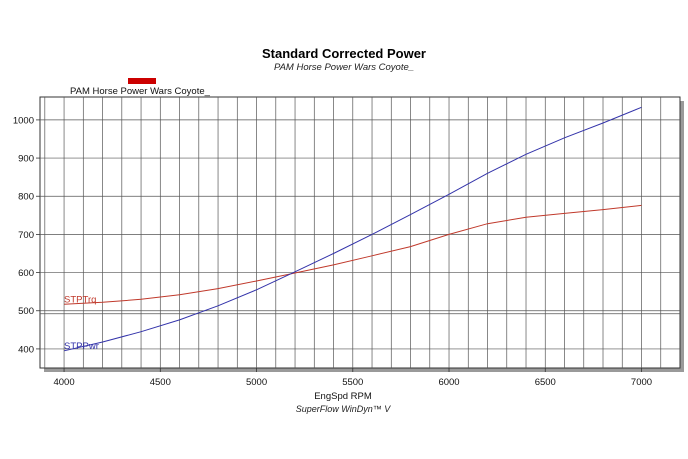  I want to click on y-tick-label: 500, so click(26, 311).